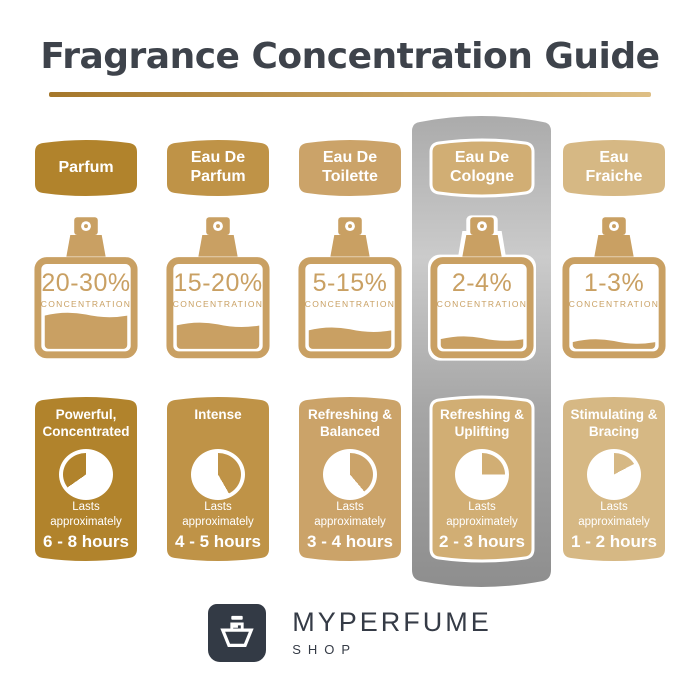 This screenshot has width=700, height=700. I want to click on fragrance-column-eau-de-cologne: Eau De Cologne 2-4% CONCENTR, so click(482, 351).